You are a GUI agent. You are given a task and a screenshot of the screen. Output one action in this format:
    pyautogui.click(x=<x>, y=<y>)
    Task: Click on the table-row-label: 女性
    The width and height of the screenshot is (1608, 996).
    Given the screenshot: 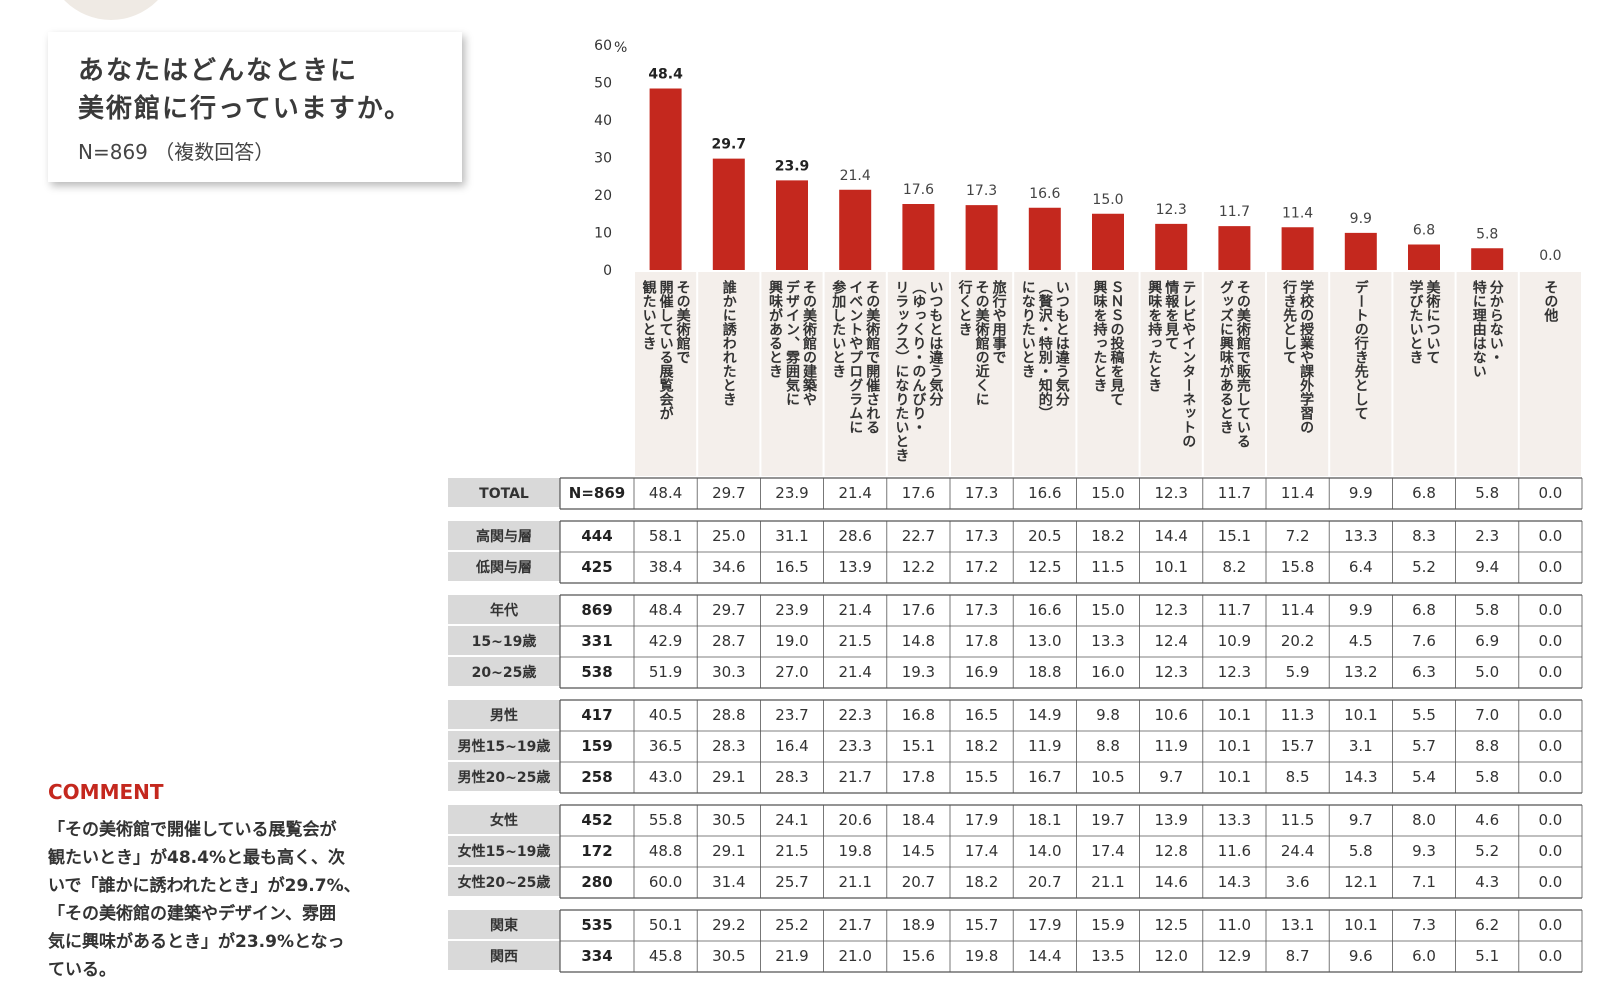 What is the action you would take?
    pyautogui.click(x=504, y=820)
    